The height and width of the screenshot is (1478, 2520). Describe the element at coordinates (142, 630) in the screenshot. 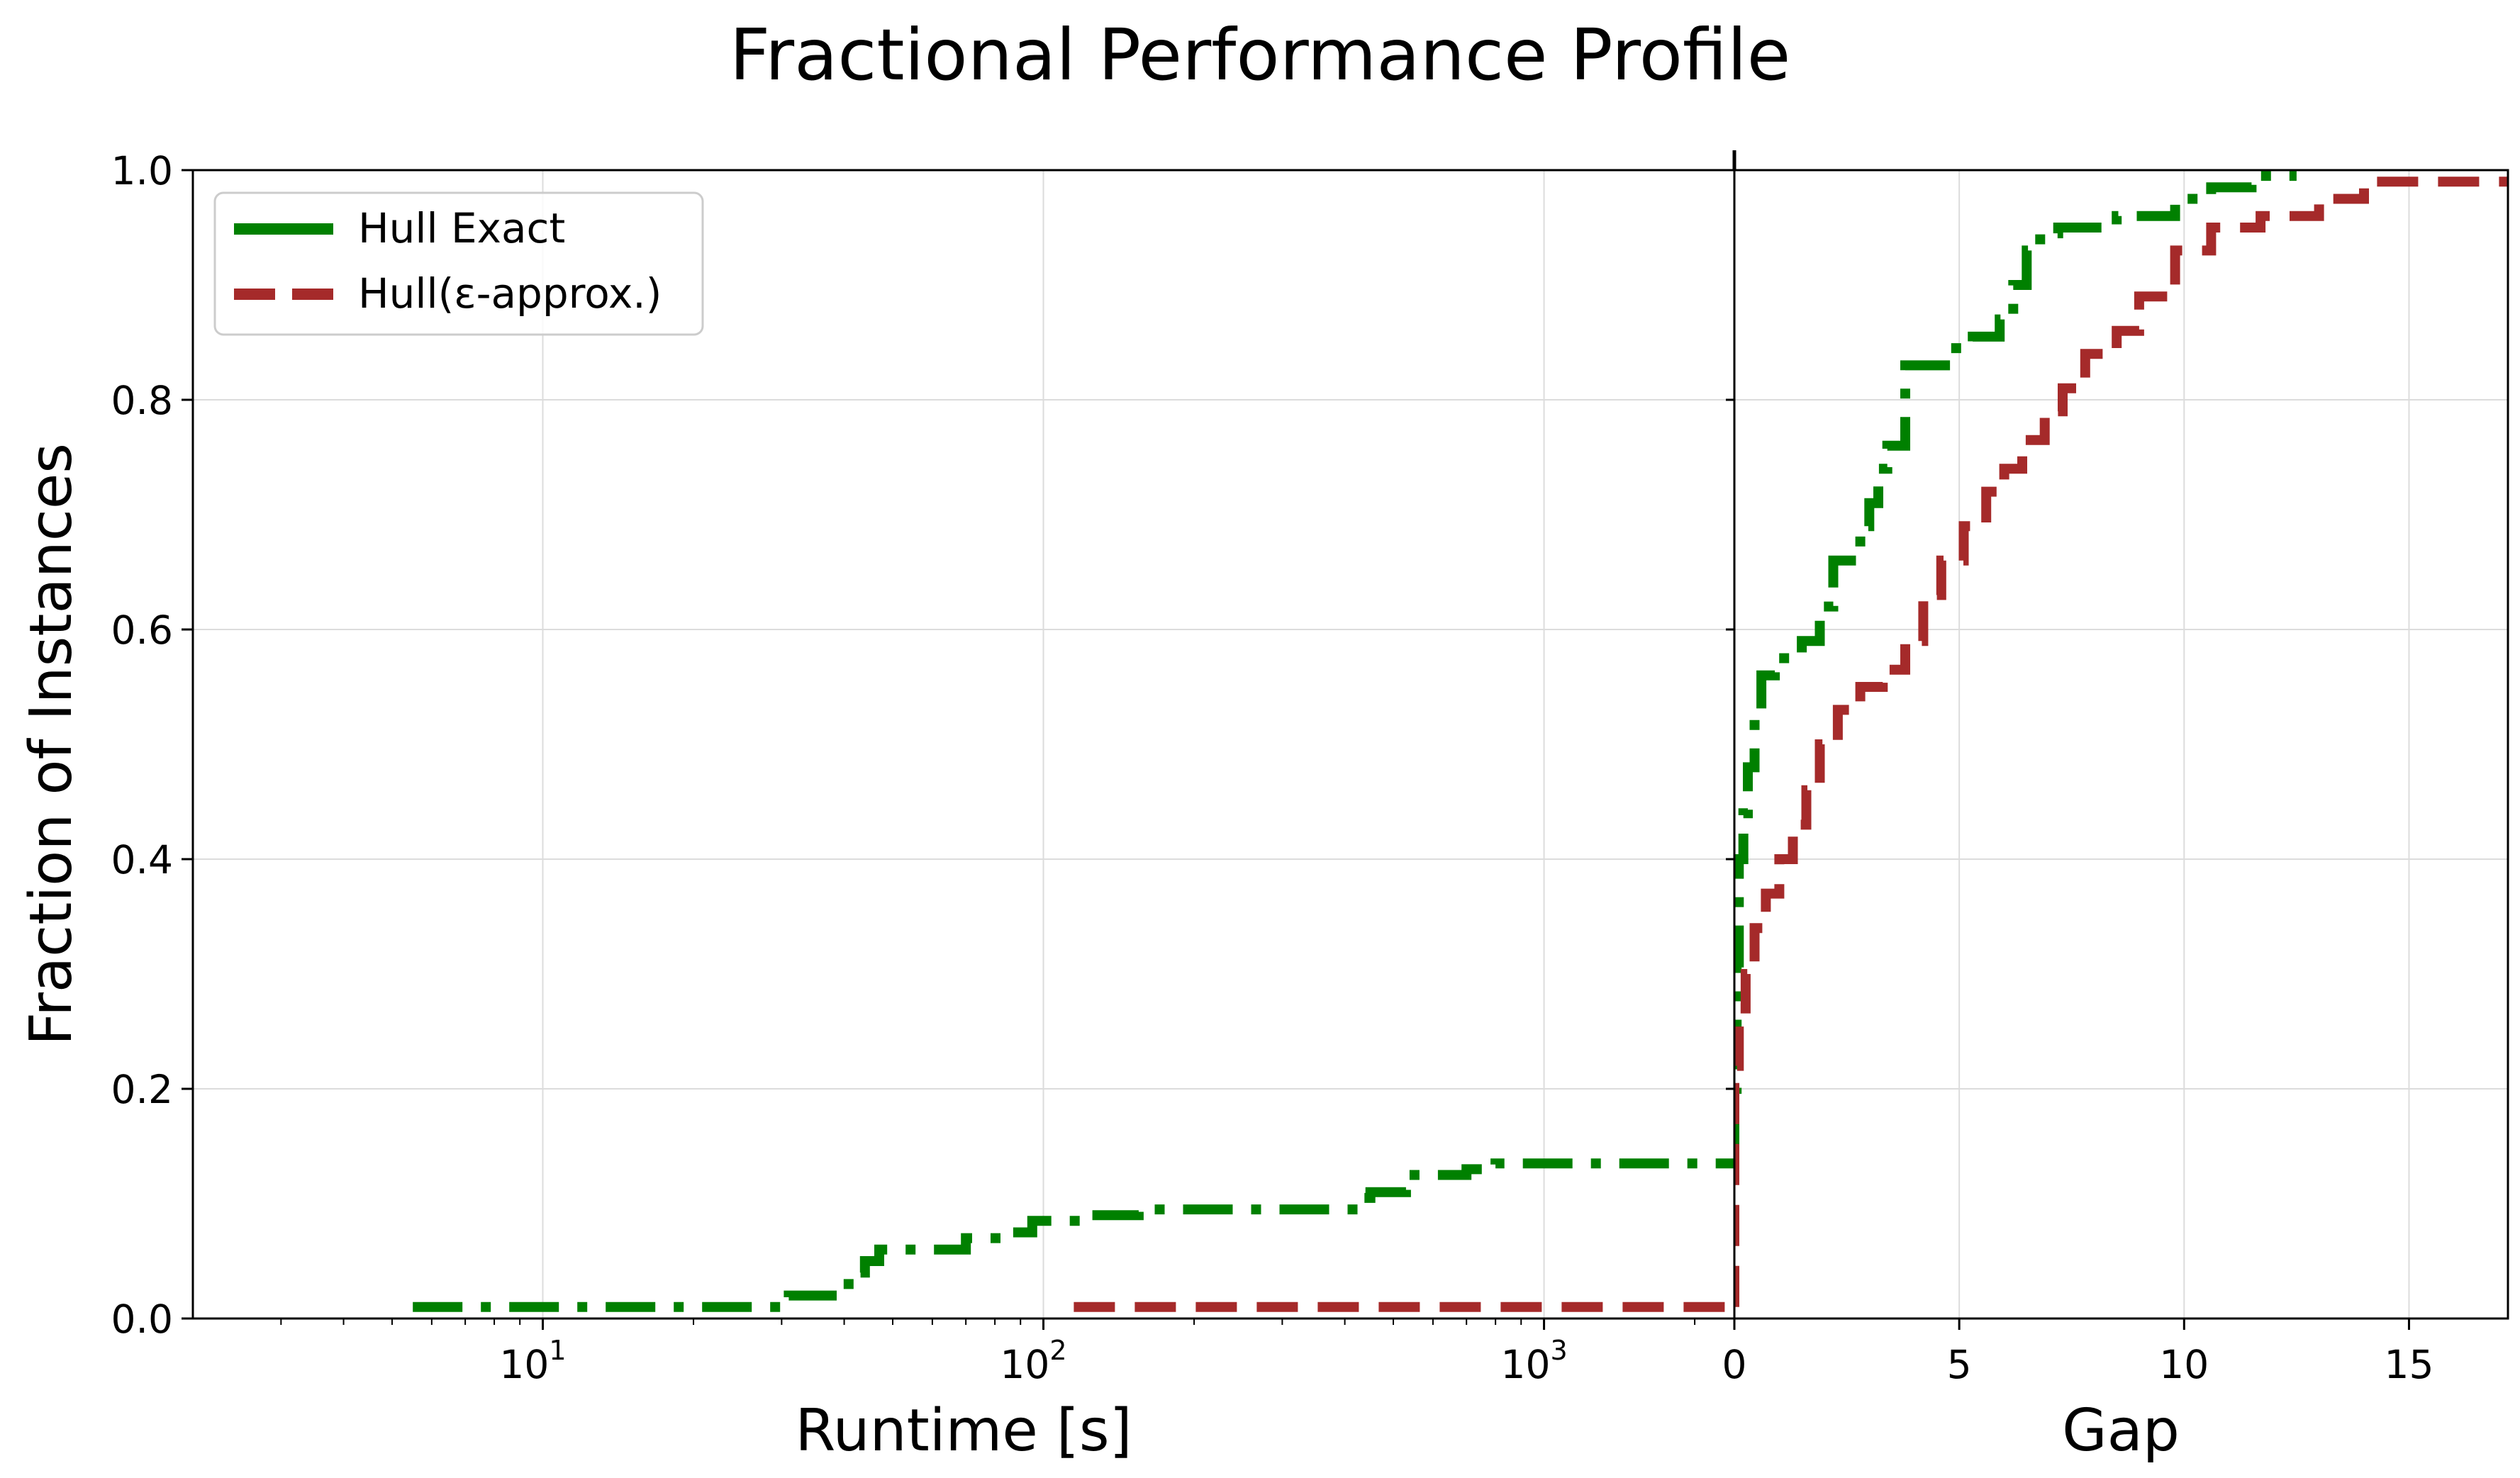

I see `y-tick-label: 0.6` at that location.